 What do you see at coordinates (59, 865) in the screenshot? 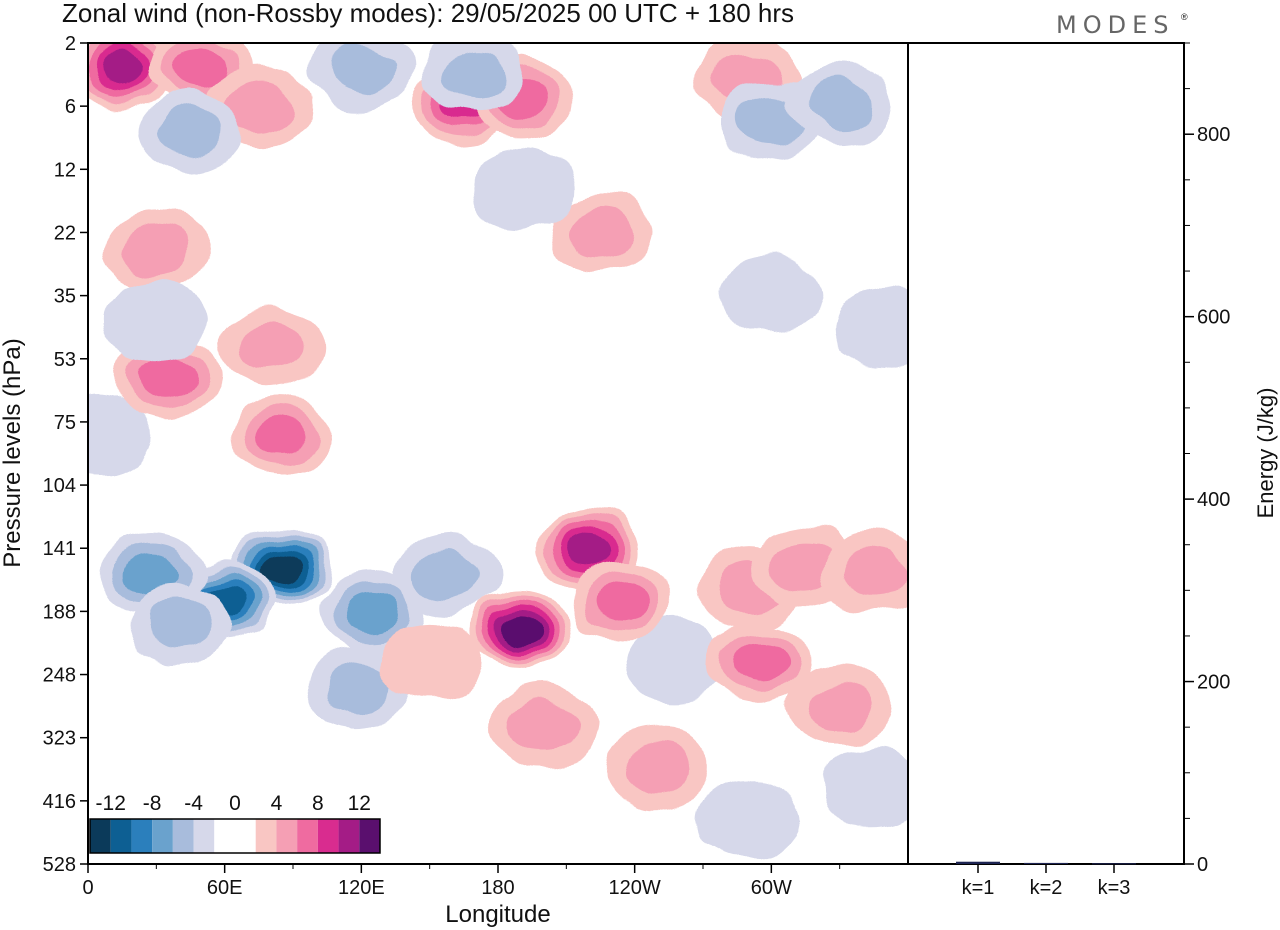
I see `y-tick-label: 528` at bounding box center [59, 865].